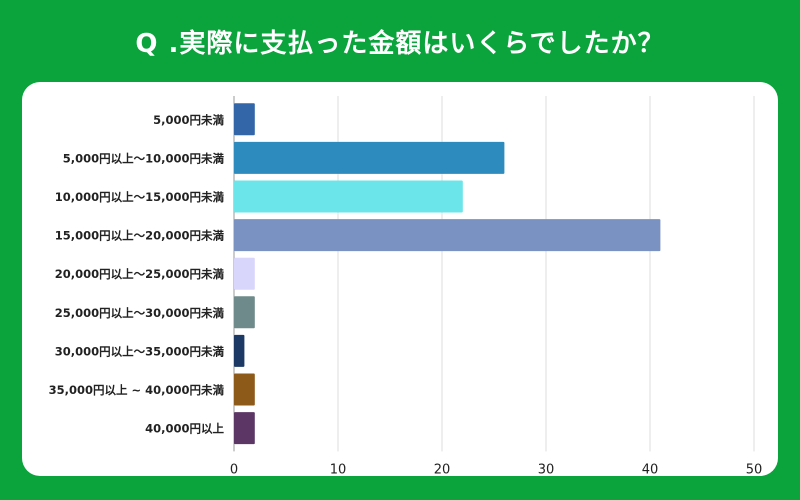 The height and width of the screenshot is (500, 800). Describe the element at coordinates (140, 351) in the screenshot. I see `category-label: 30,000円以上〜35,000円未満` at that location.